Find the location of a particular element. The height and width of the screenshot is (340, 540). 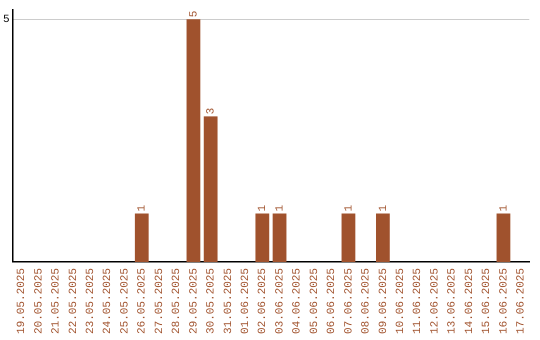

x-tick-label: 06.06.2025 is located at coordinates (332, 301).